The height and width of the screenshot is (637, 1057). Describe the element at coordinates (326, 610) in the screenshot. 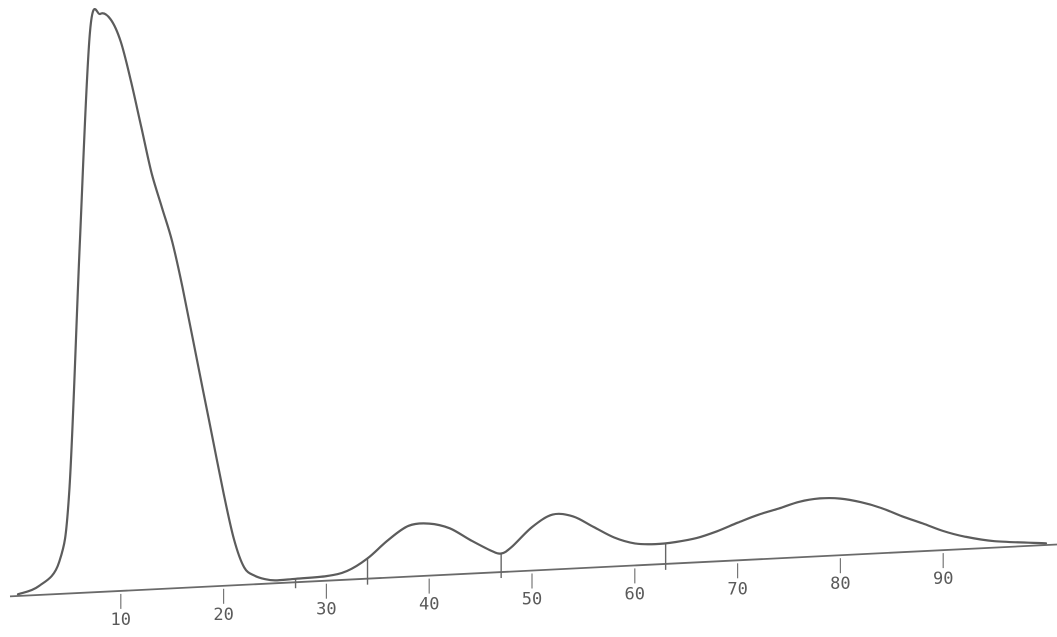

I see `x-tick-label-2: 30` at that location.